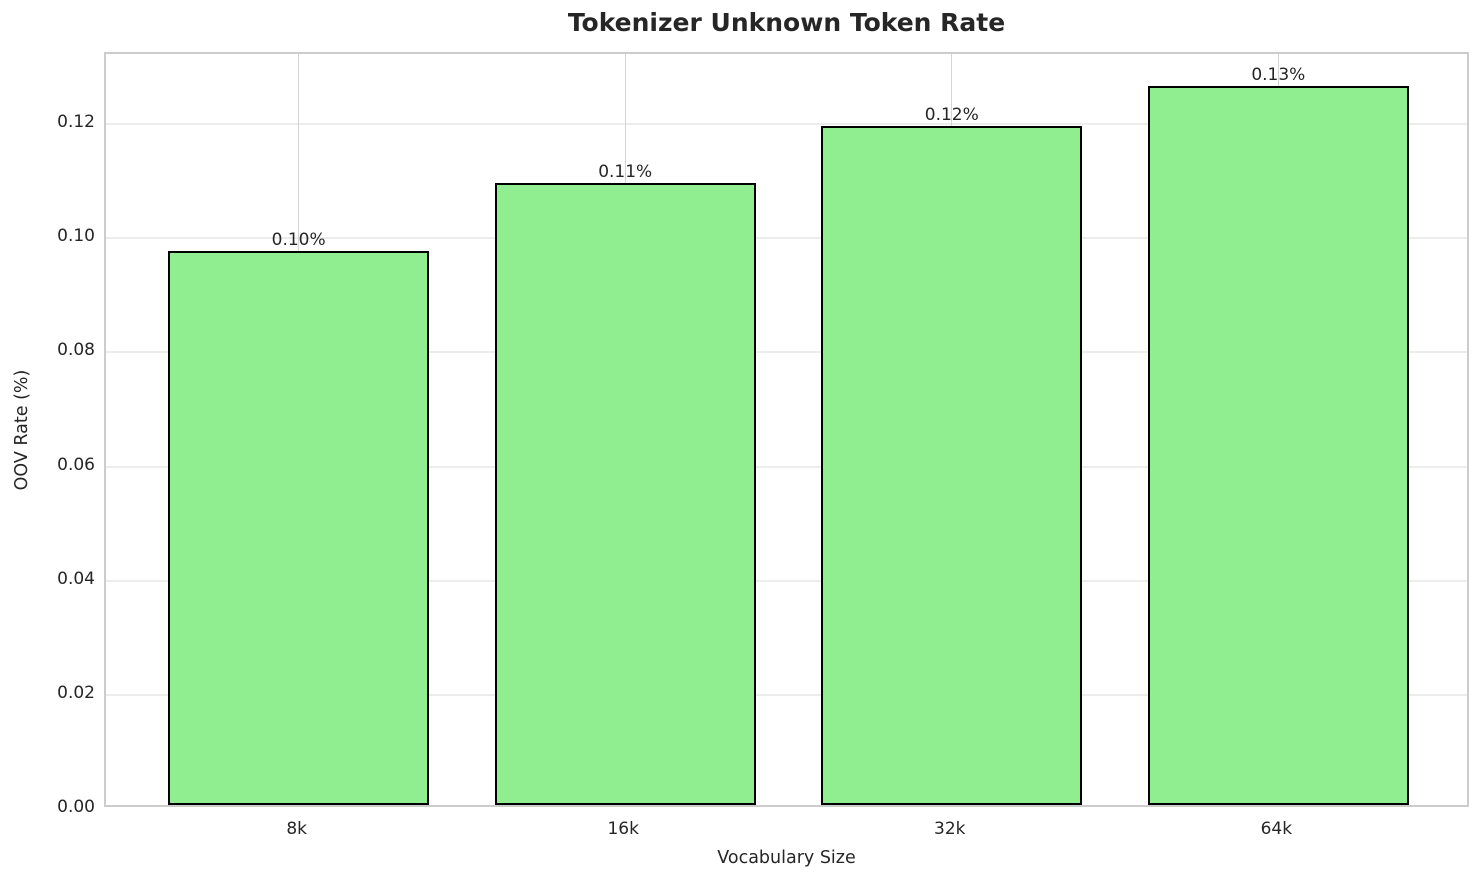 The image size is (1484, 885). What do you see at coordinates (296, 829) in the screenshot?
I see `x-tick-label: 8k` at bounding box center [296, 829].